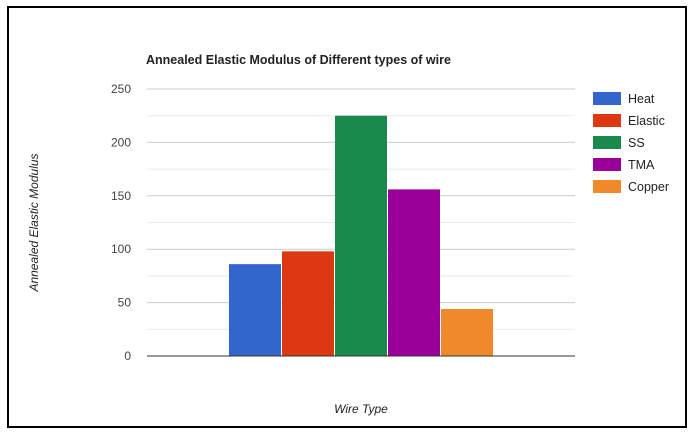 Image resolution: width=696 pixels, height=436 pixels. I want to click on y-tick-label: 50, so click(125, 303).